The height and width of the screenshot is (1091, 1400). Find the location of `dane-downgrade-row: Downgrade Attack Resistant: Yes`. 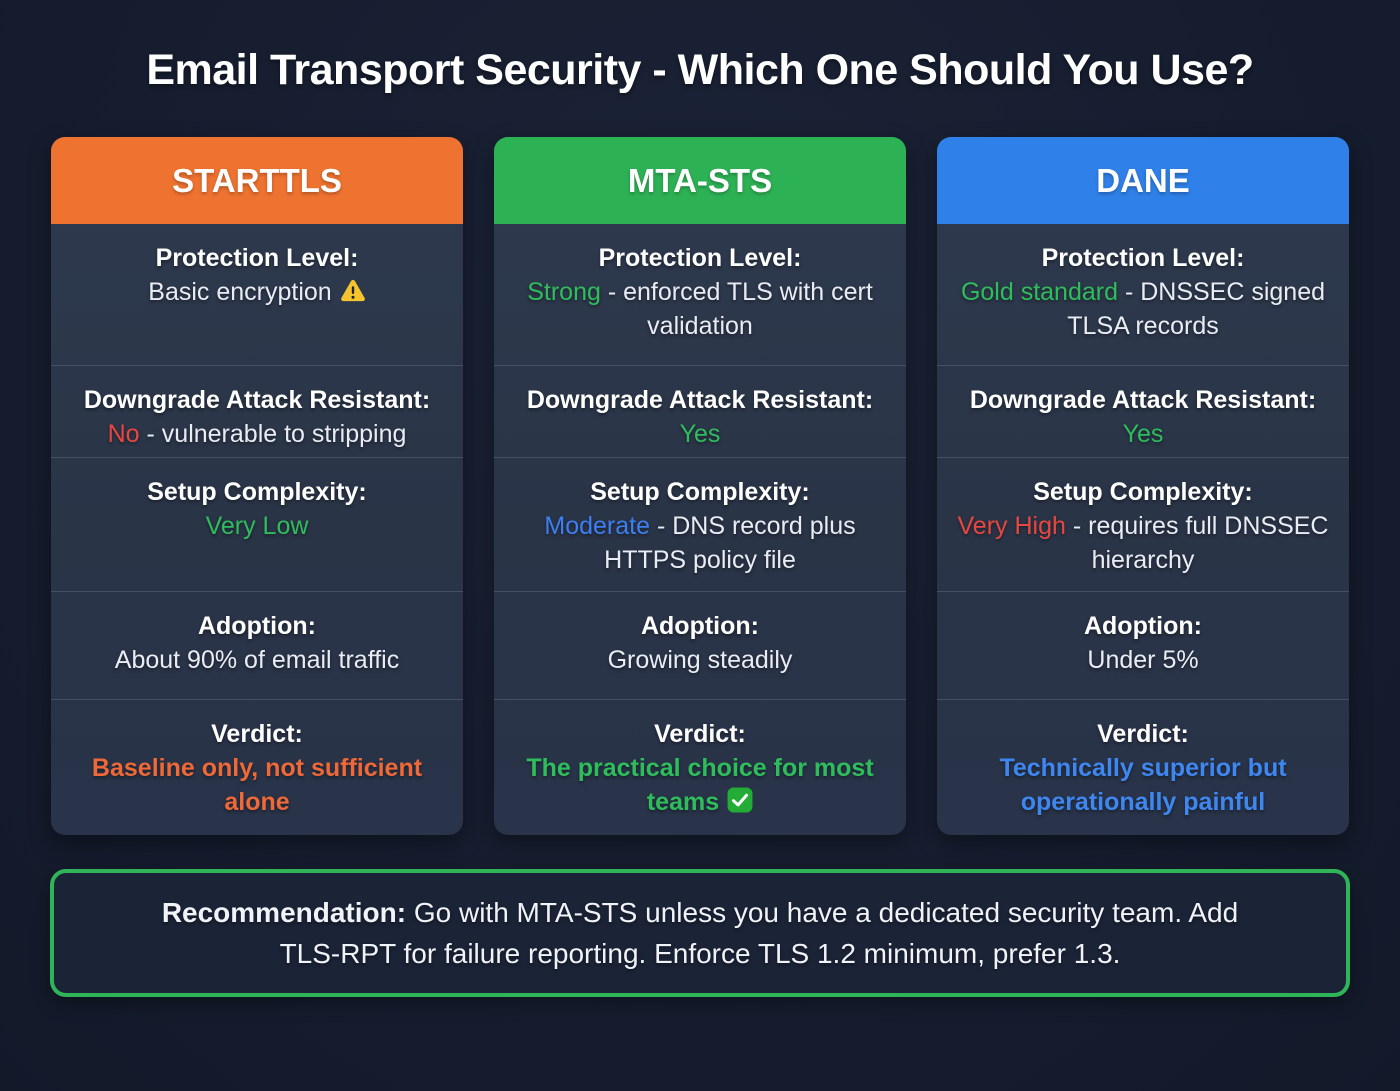

dane-downgrade-row: Downgrade Attack Resistant: Yes is located at coordinates (1143, 411).